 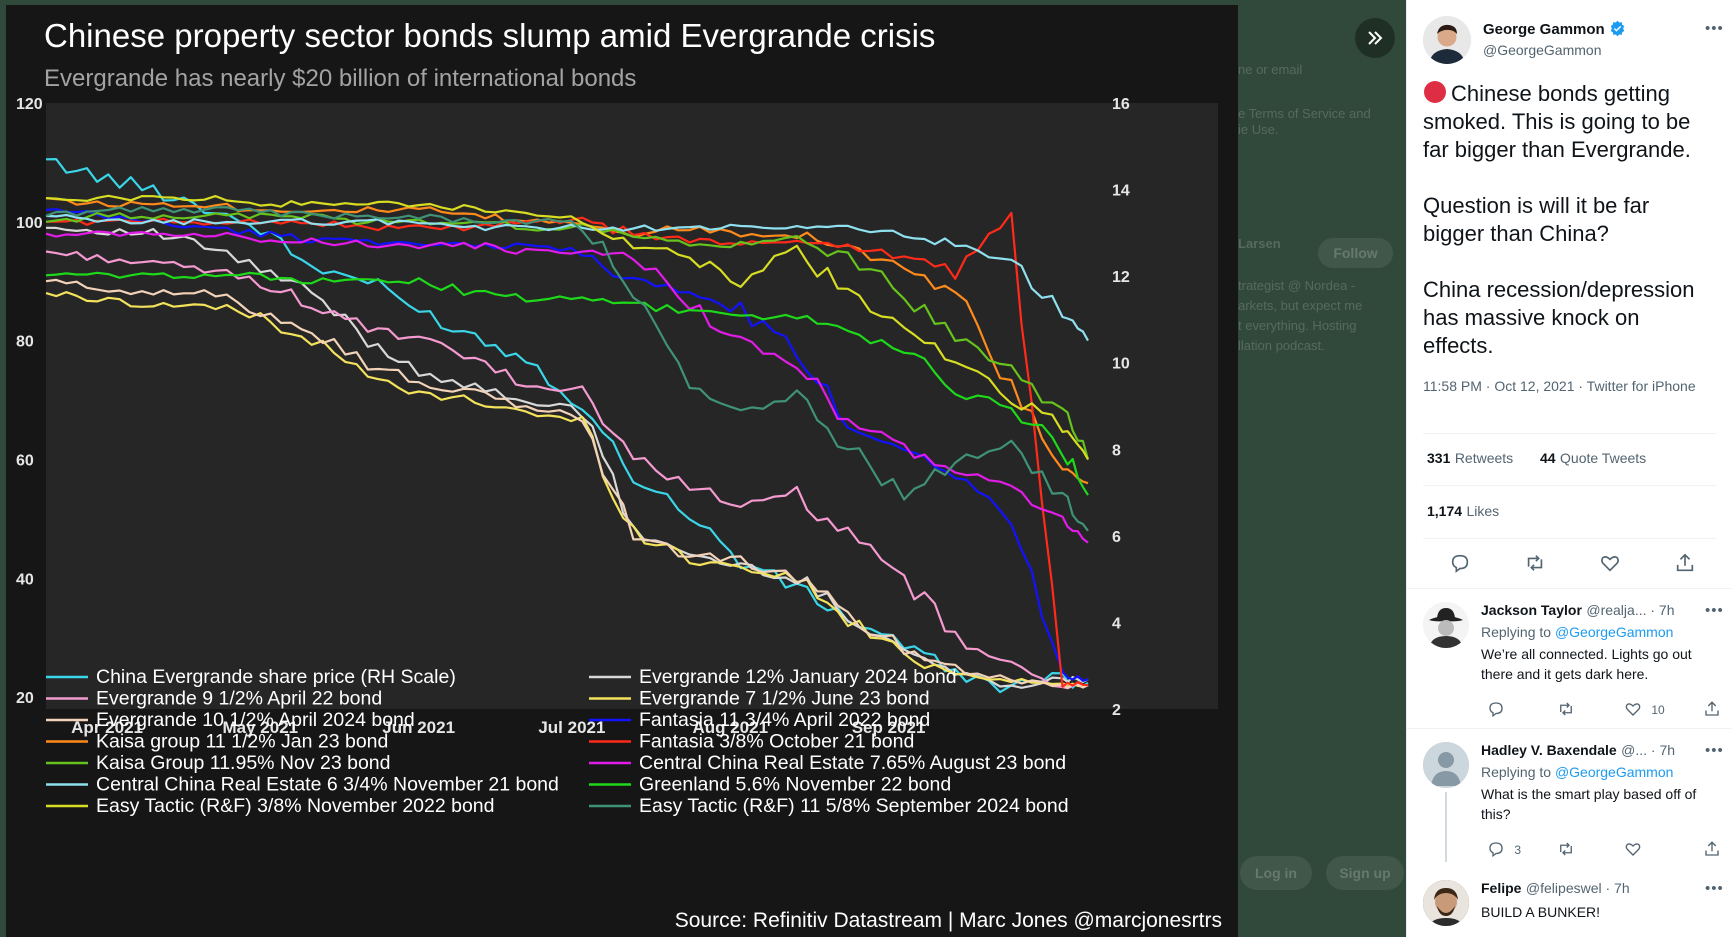 What do you see at coordinates (1544, 29) in the screenshot?
I see `author-name: George Gammon` at bounding box center [1544, 29].